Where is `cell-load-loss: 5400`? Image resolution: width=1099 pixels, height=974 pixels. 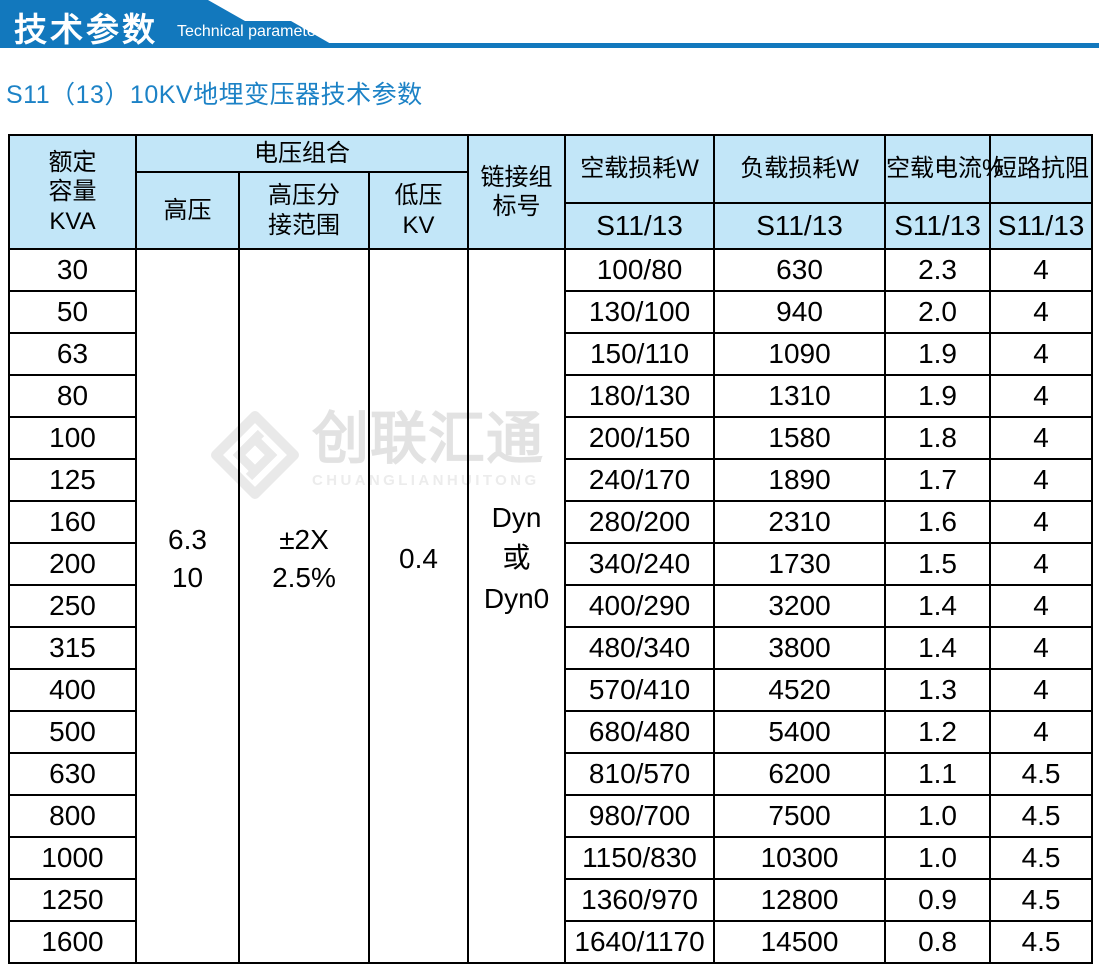
cell-load-loss: 5400 is located at coordinates (800, 732).